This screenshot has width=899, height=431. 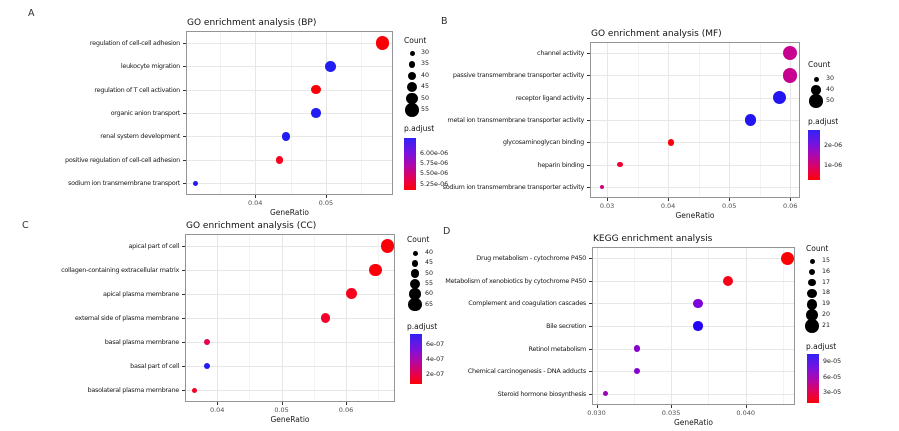 What do you see at coordinates (550, 97) in the screenshot?
I see `category-label: receptor ligand activity` at bounding box center [550, 97].